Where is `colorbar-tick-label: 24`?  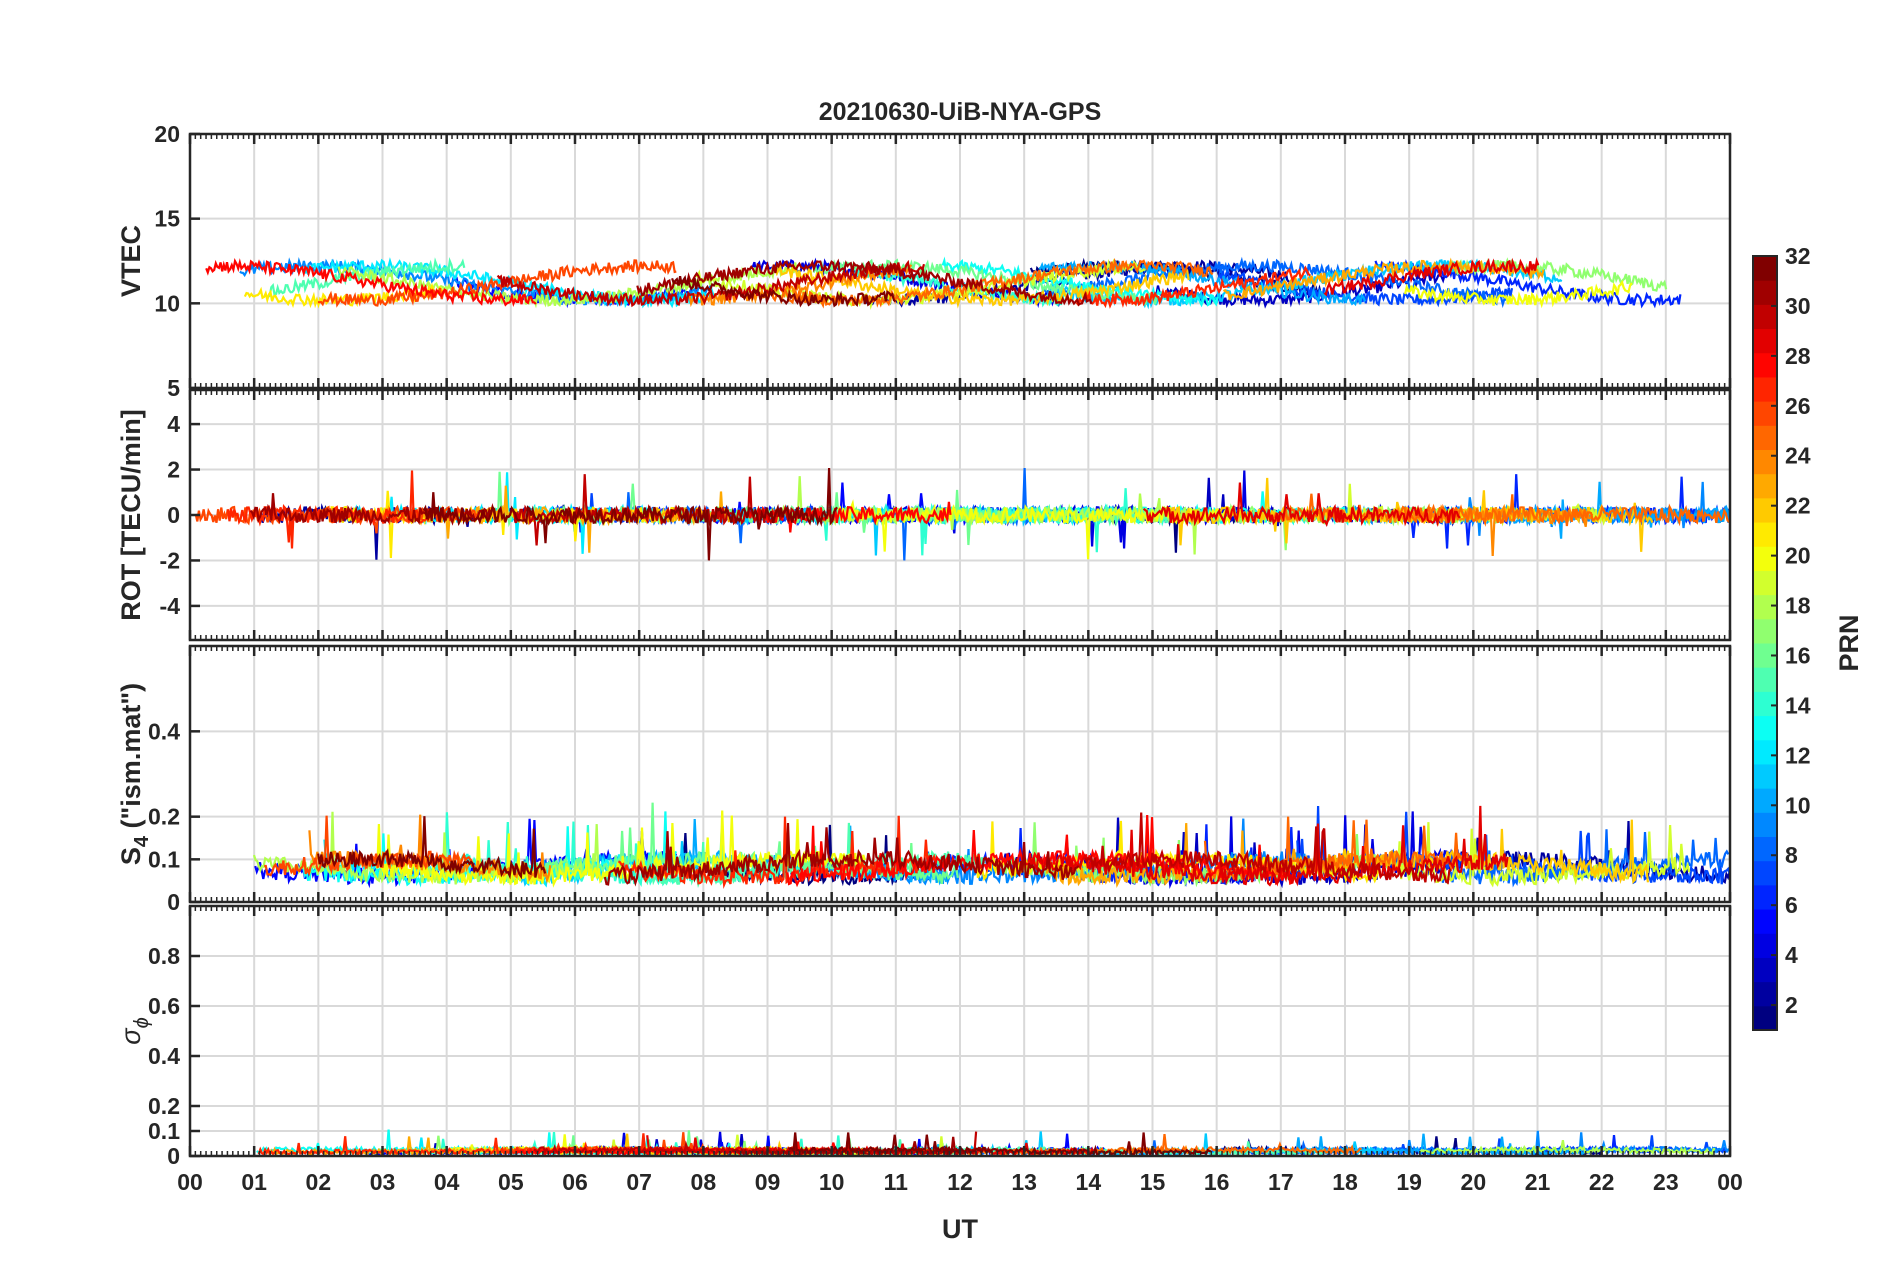
colorbar-tick-label: 24 is located at coordinates (1798, 456).